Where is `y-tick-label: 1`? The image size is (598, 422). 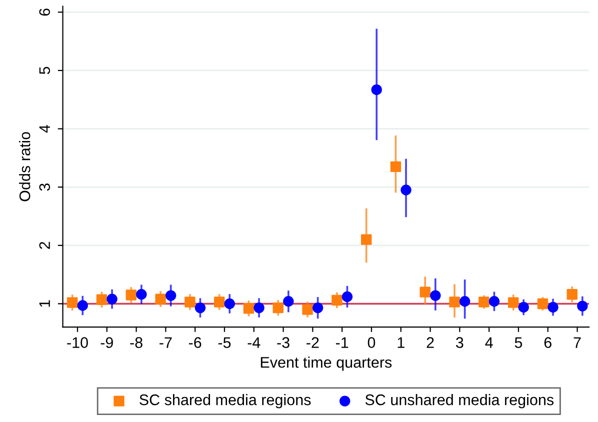 y-tick-label: 1 is located at coordinates (44, 303).